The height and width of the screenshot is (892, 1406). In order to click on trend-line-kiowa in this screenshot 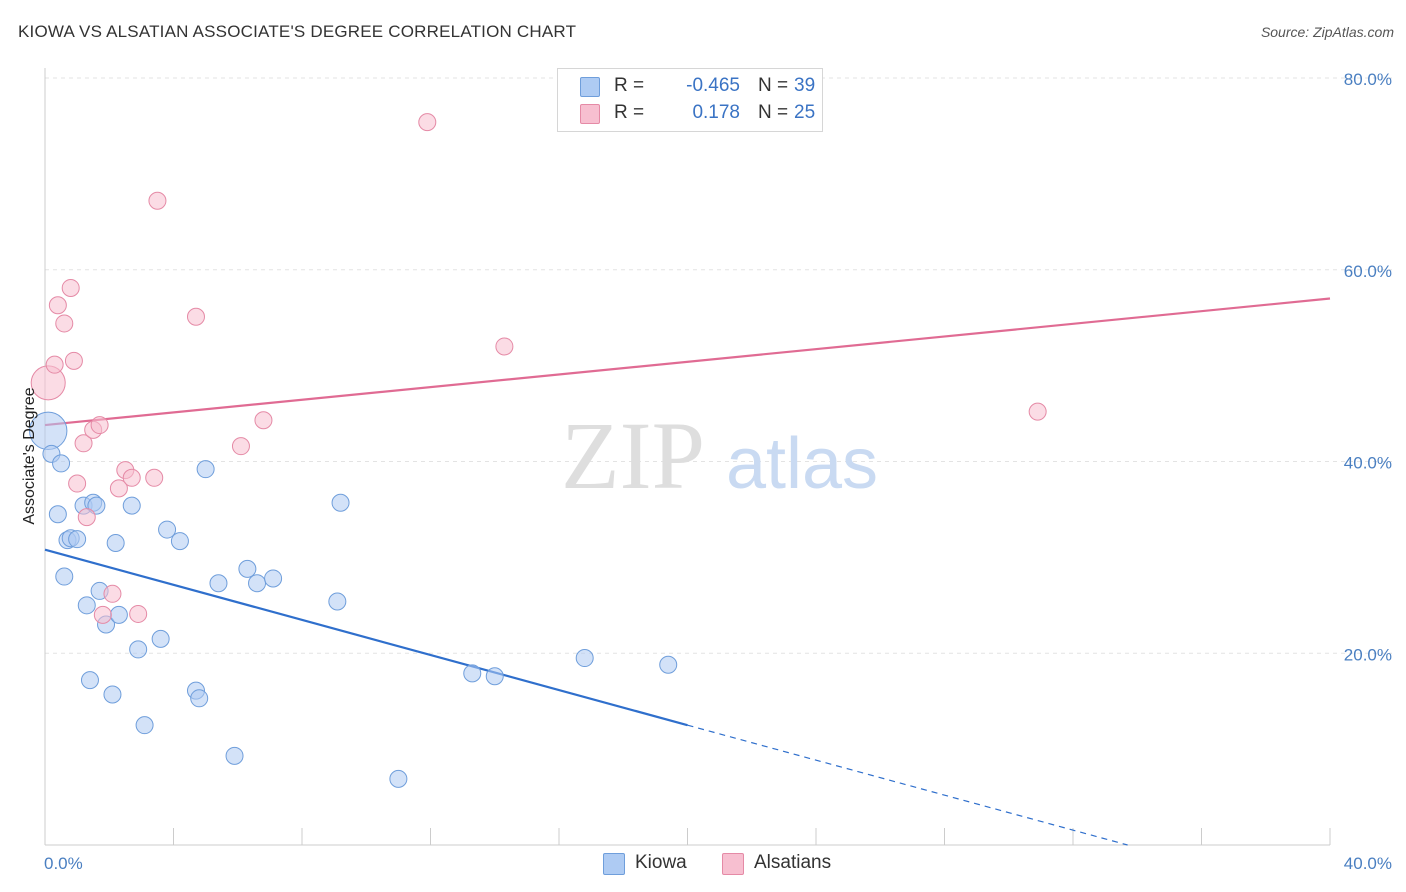, I will do `click(366, 637)`.